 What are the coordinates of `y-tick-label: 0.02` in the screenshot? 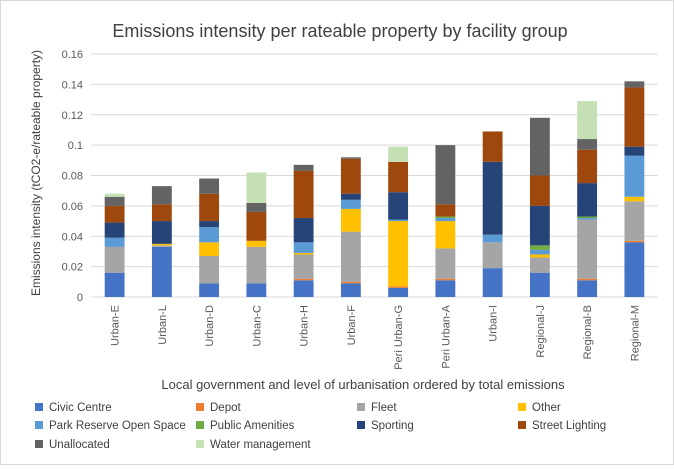 It's located at (72, 268).